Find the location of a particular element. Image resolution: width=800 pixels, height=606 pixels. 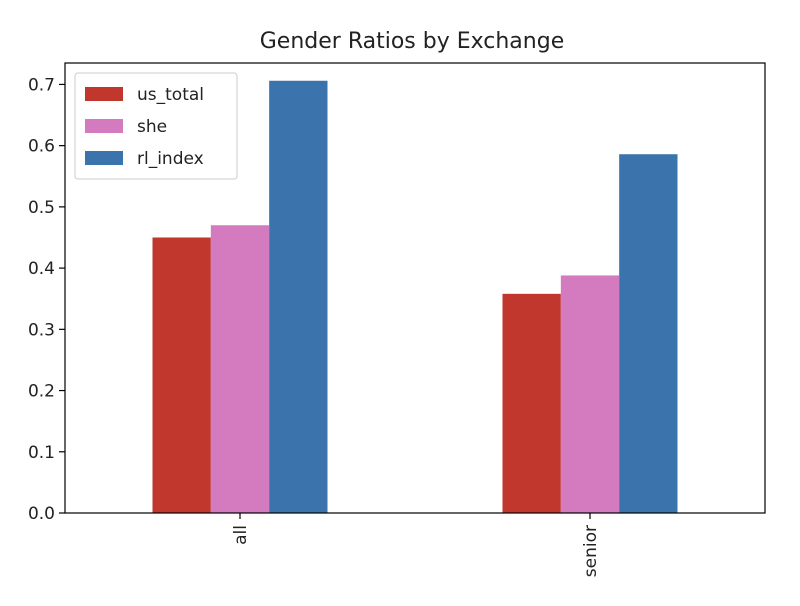

legend-swatch-rl_index is located at coordinates (104, 158).